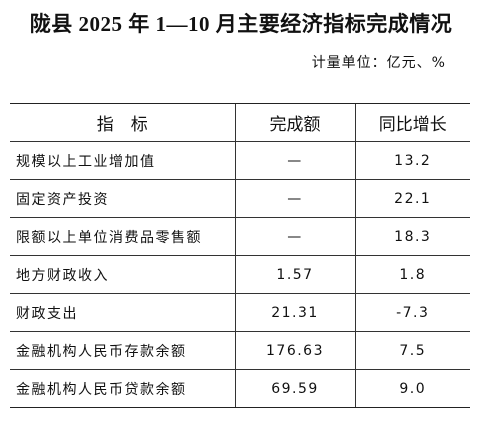  What do you see at coordinates (122, 160) in the screenshot?
I see `indicator-name: 规模以上工业增加值` at bounding box center [122, 160].